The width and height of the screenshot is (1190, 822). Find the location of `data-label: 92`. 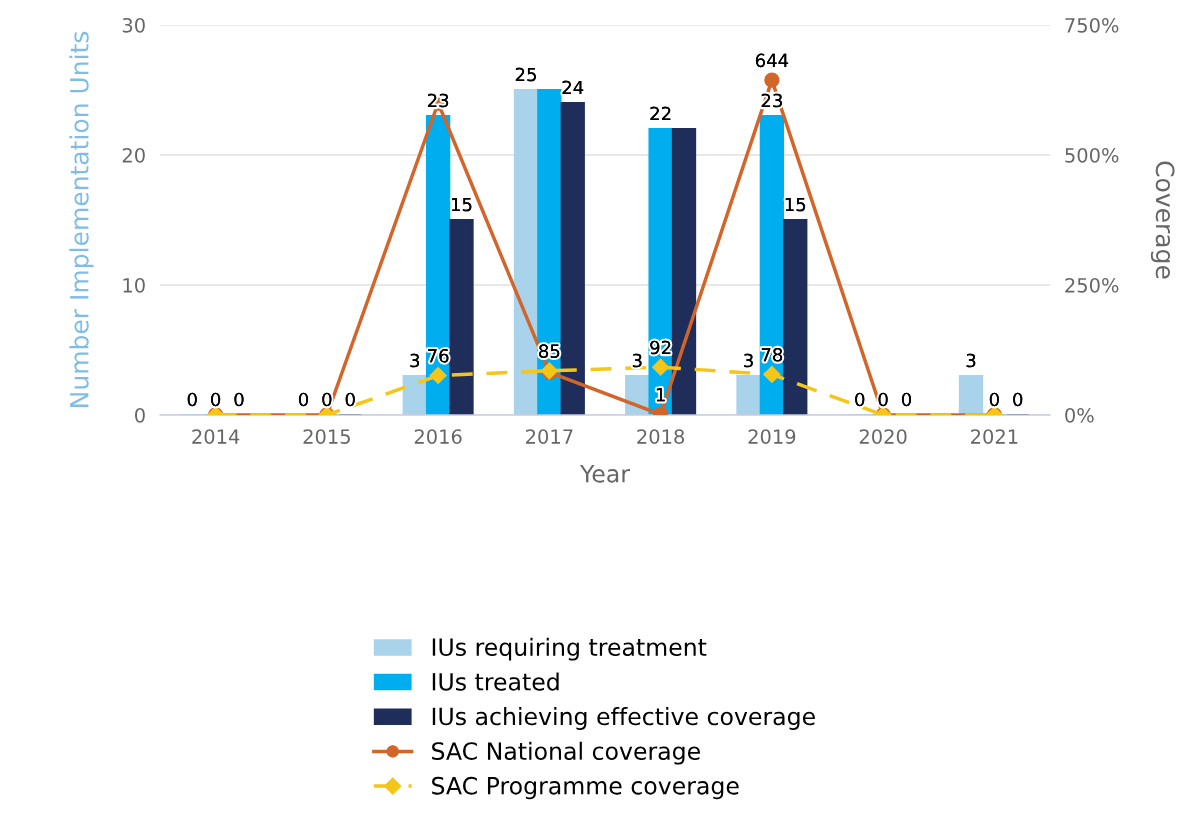

data-label: 92 is located at coordinates (660, 347).